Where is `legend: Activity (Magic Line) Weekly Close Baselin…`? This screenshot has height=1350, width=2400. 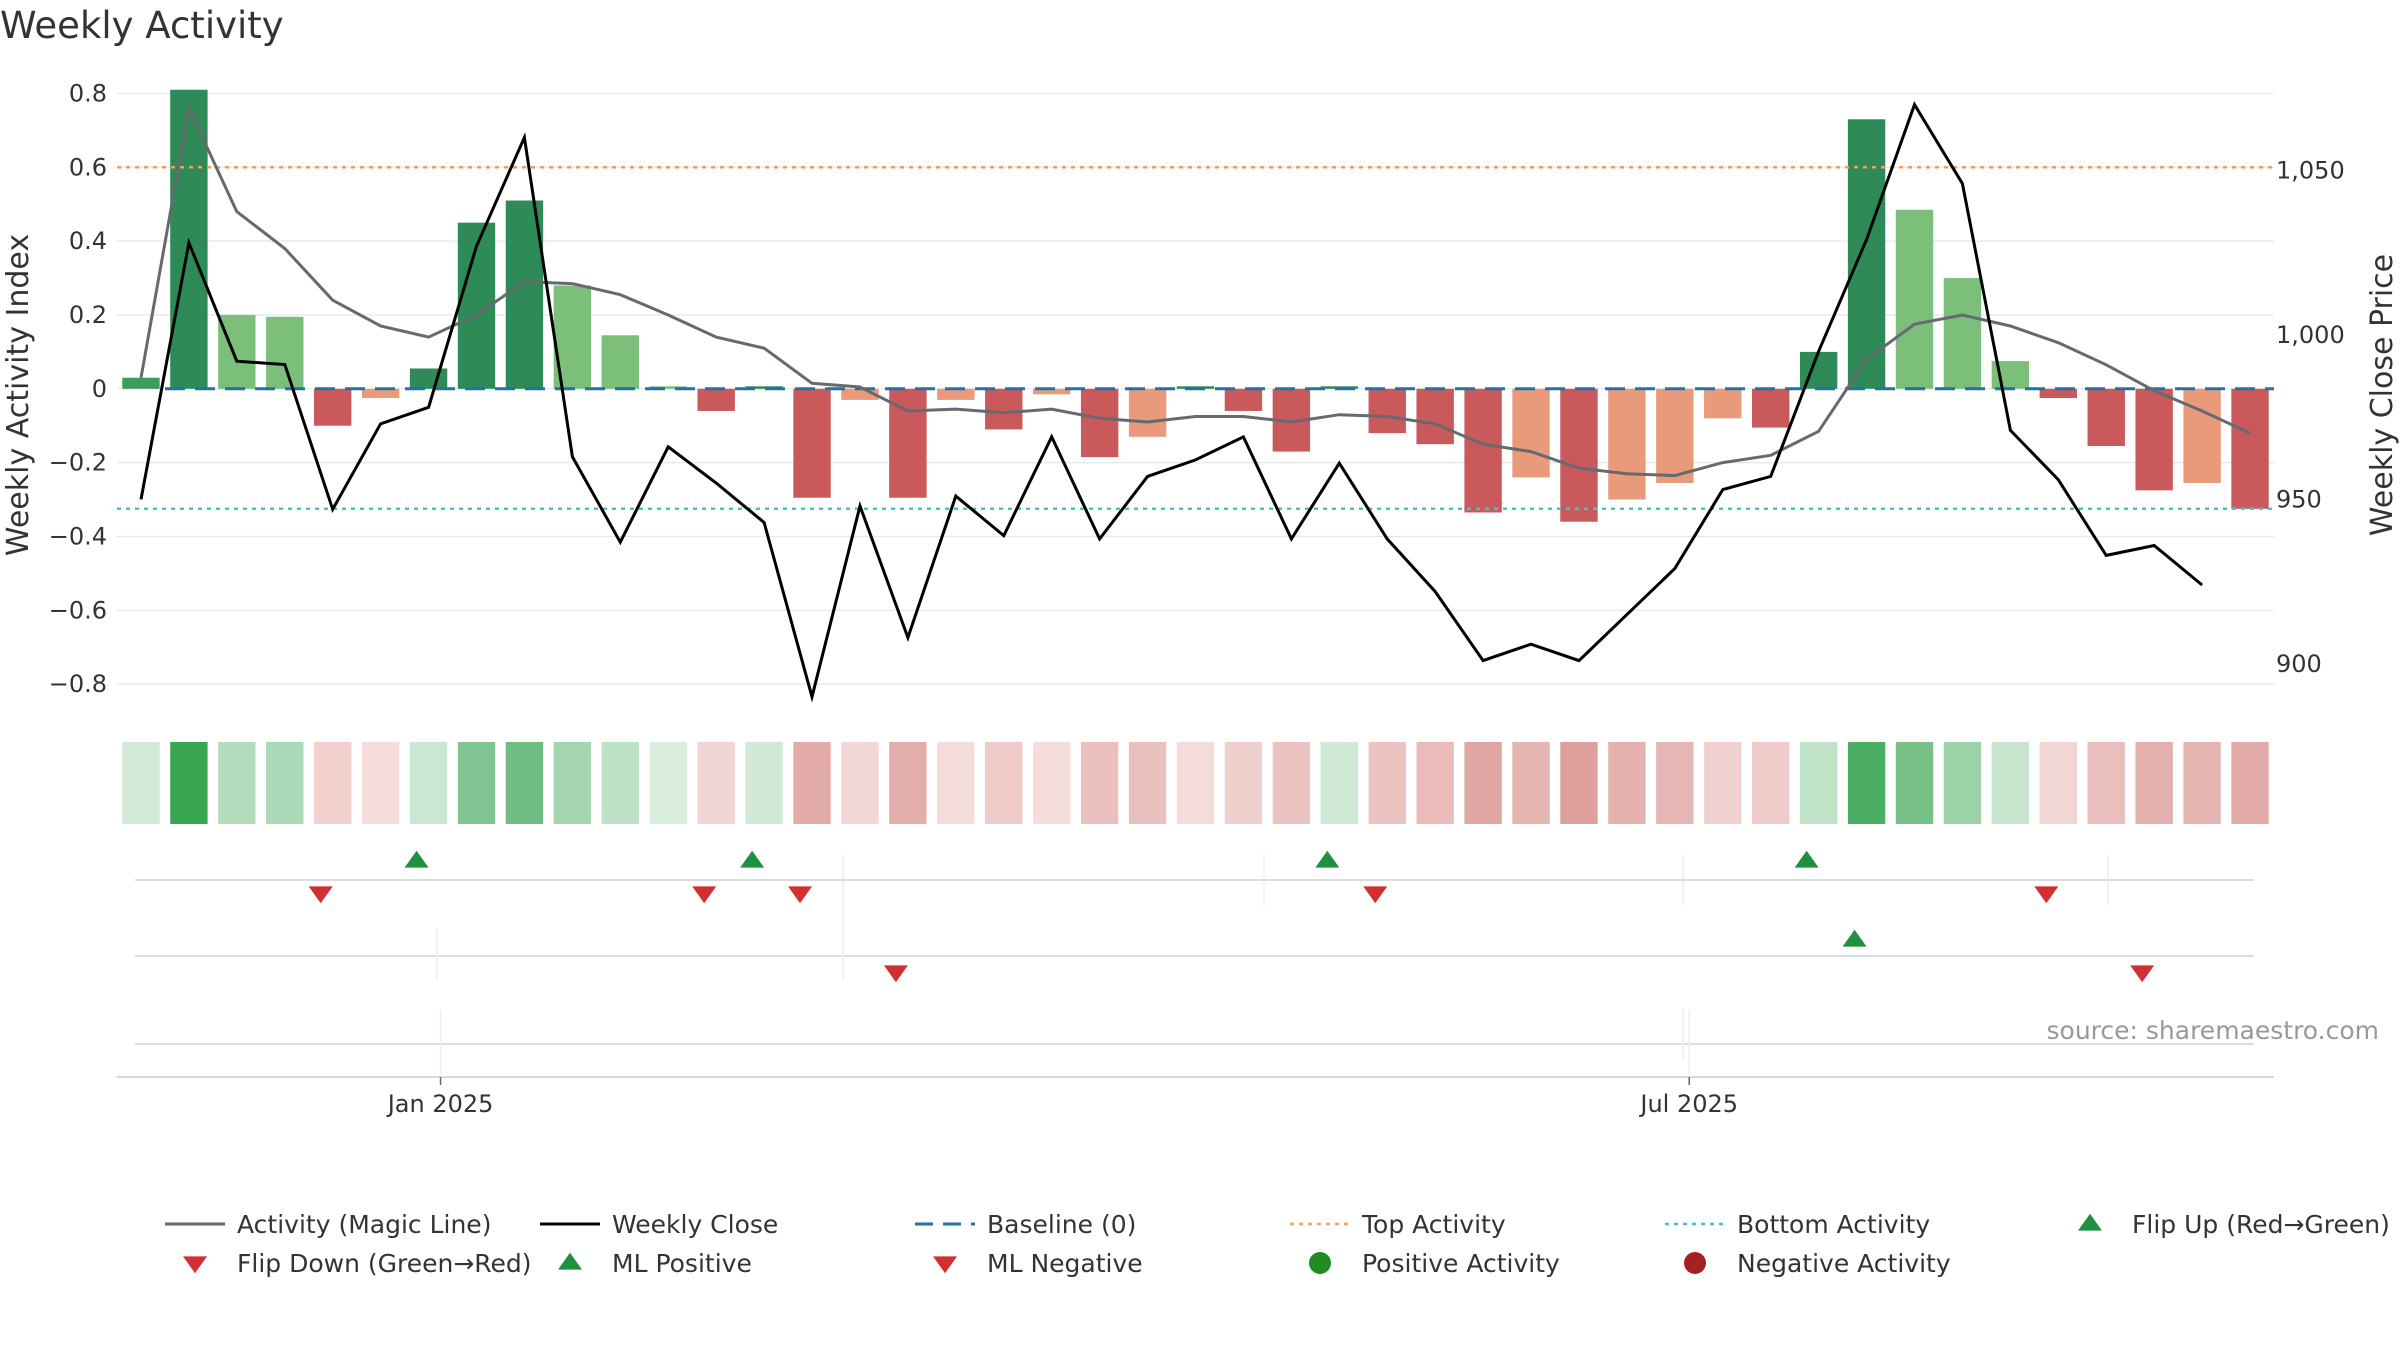 legend: Activity (Magic Line) Weekly Close Baselin… is located at coordinates (1277, 1244).